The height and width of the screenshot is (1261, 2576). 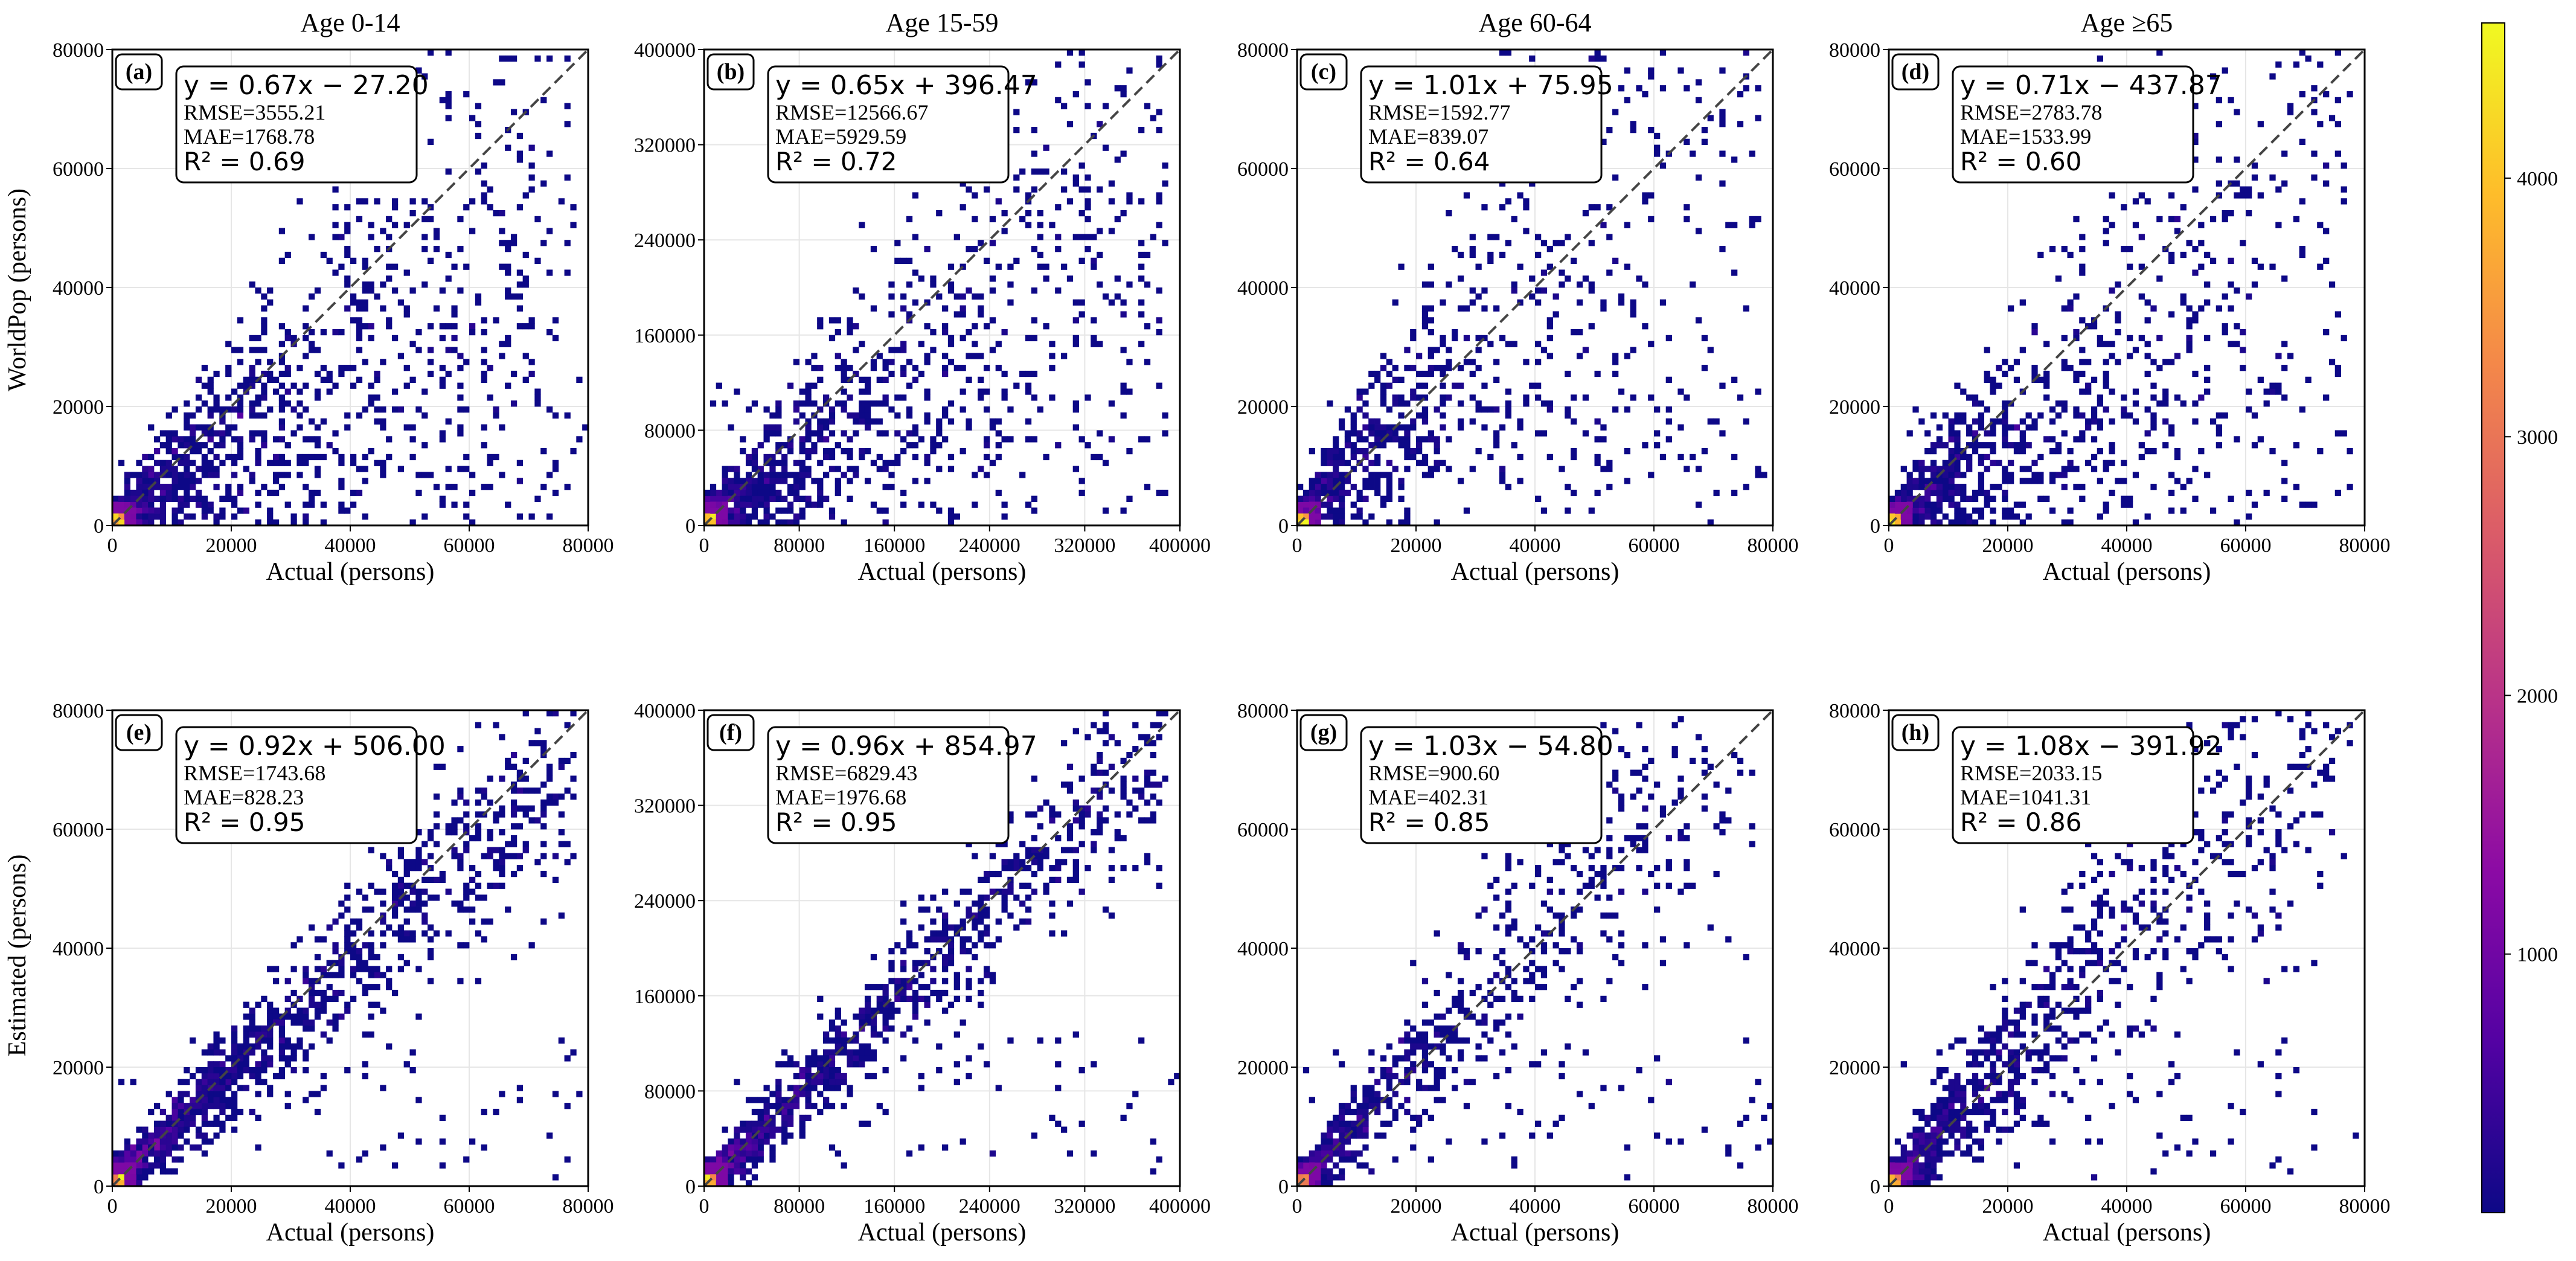 What do you see at coordinates (670, 431) in the screenshot?
I see `y-tick-label: 80000` at bounding box center [670, 431].